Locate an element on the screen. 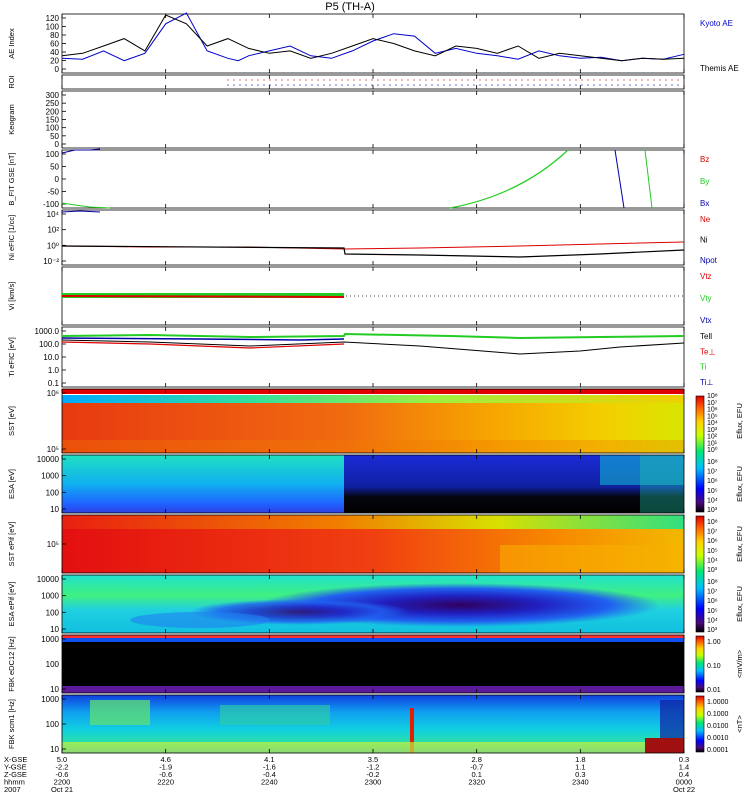 The width and height of the screenshot is (750, 800). cbar-label-fbk2: <nT> is located at coordinates (739, 724).